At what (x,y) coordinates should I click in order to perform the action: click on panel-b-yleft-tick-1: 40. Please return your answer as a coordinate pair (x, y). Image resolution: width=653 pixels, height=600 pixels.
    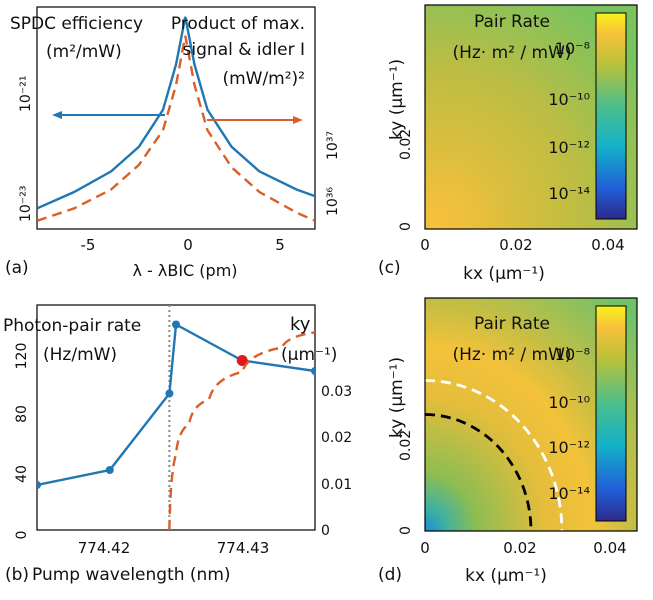
    Looking at the image, I should click on (22, 474).